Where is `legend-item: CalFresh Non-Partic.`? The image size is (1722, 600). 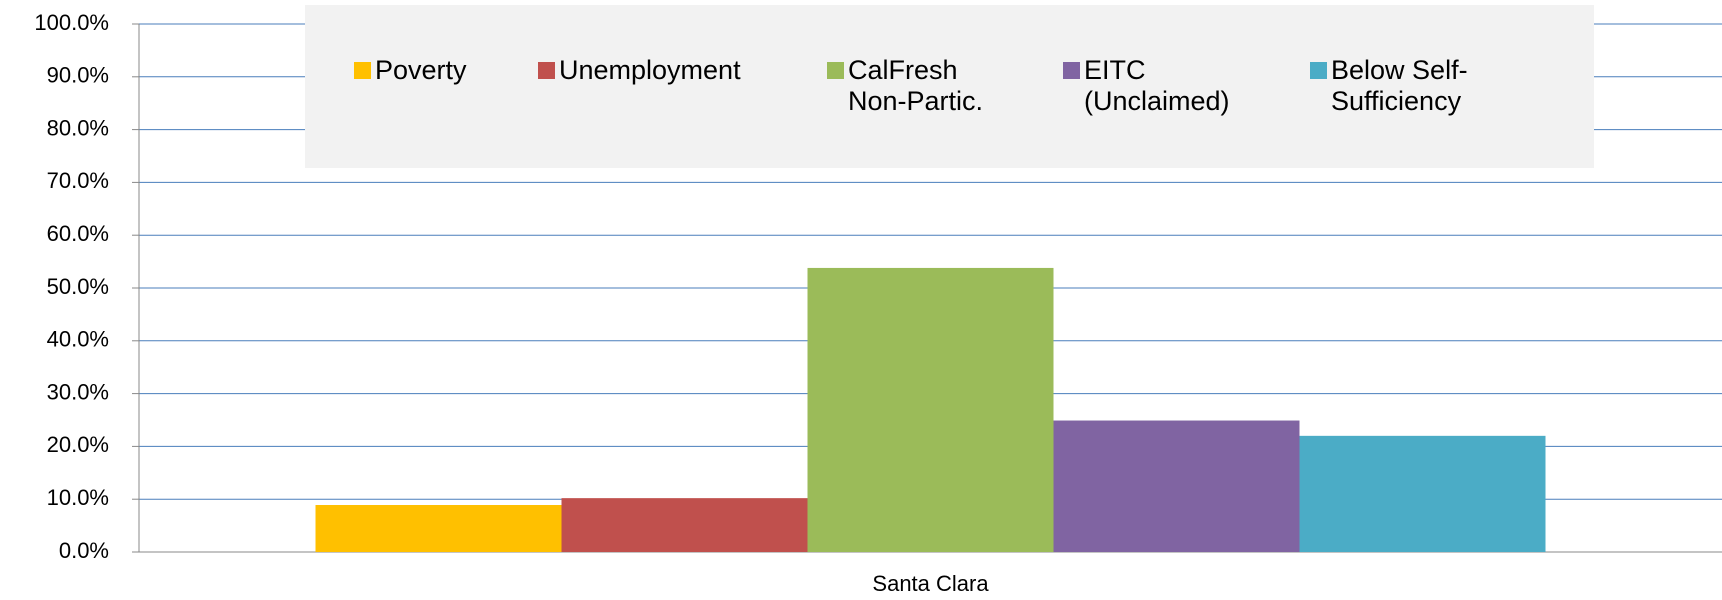 legend-item: CalFresh Non-Partic. is located at coordinates (917, 86).